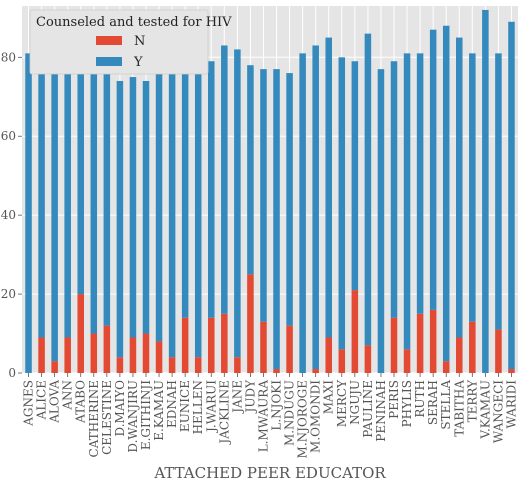 The image size is (523, 483). I want to click on x-tick-label: CATHERINE, so click(94, 418).